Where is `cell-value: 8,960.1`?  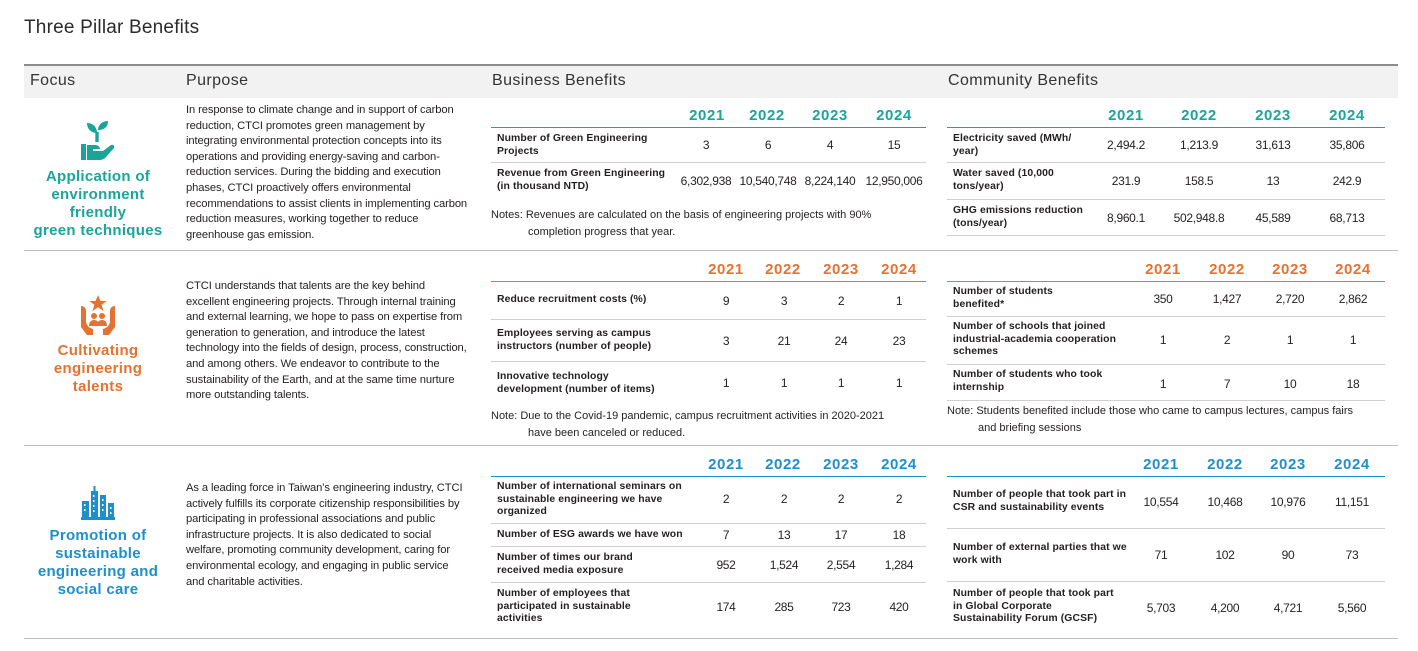 cell-value: 8,960.1 is located at coordinates (1126, 218).